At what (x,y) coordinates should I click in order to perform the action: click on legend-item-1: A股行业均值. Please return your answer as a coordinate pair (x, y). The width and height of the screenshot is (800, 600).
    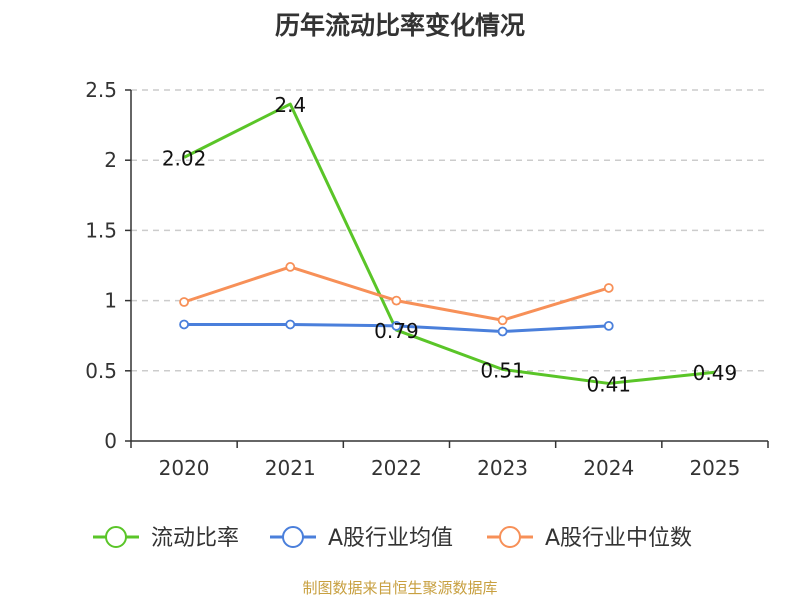
    Looking at the image, I should click on (361, 538).